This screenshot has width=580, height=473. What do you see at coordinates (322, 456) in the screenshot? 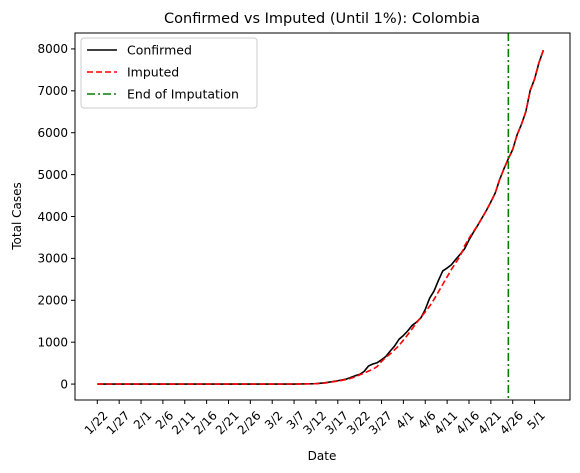
I see `x-axis-label: Date` at bounding box center [322, 456].